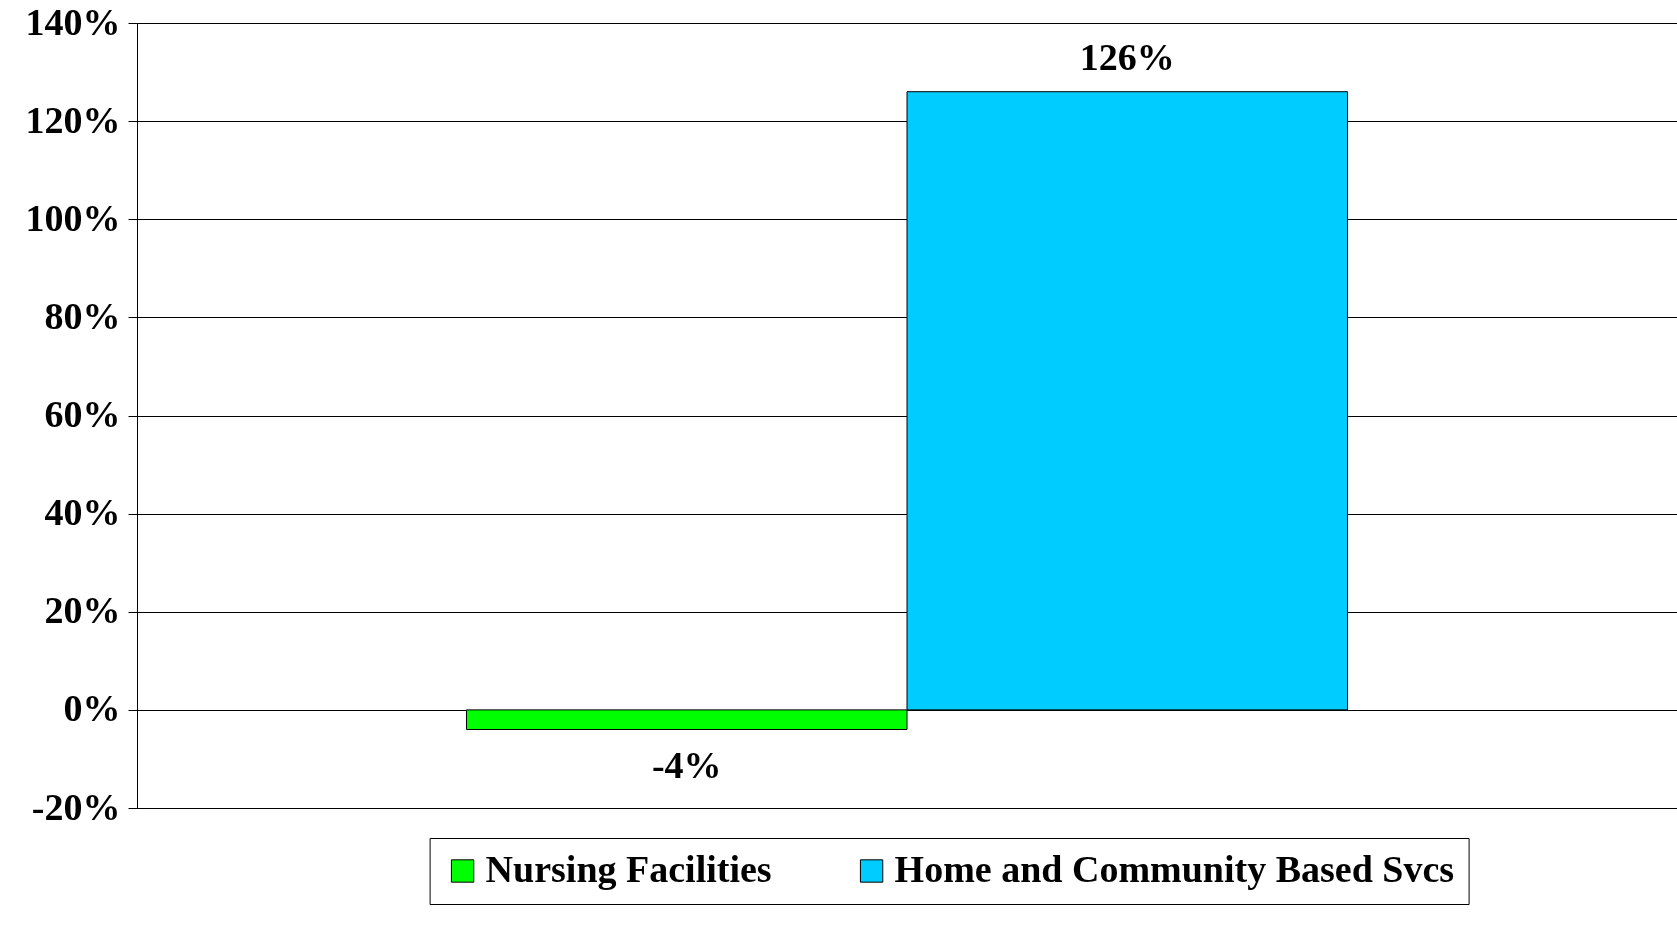 The height and width of the screenshot is (939, 1677). What do you see at coordinates (82, 610) in the screenshot?
I see `y-tick-label: 20%` at bounding box center [82, 610].